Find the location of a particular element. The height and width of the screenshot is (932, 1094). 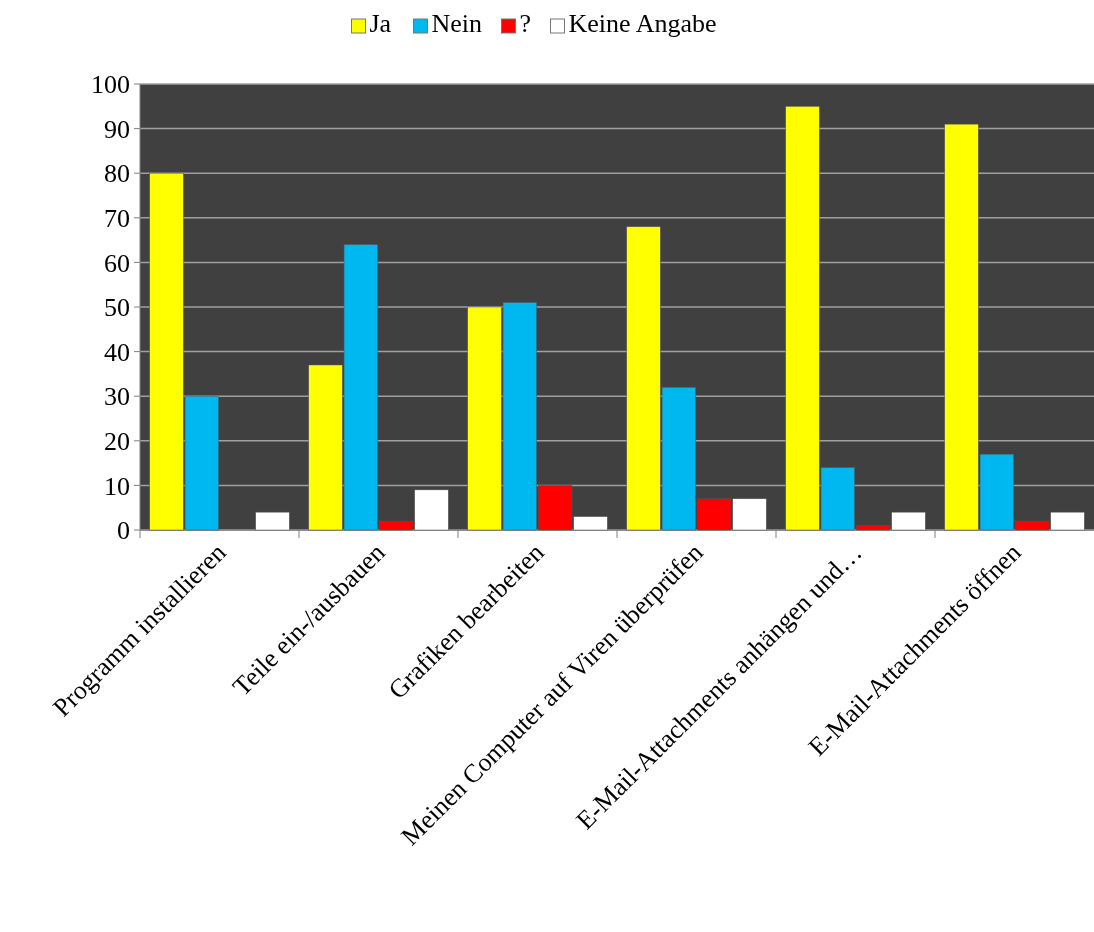

y-tick-label: 60 is located at coordinates (117, 263).